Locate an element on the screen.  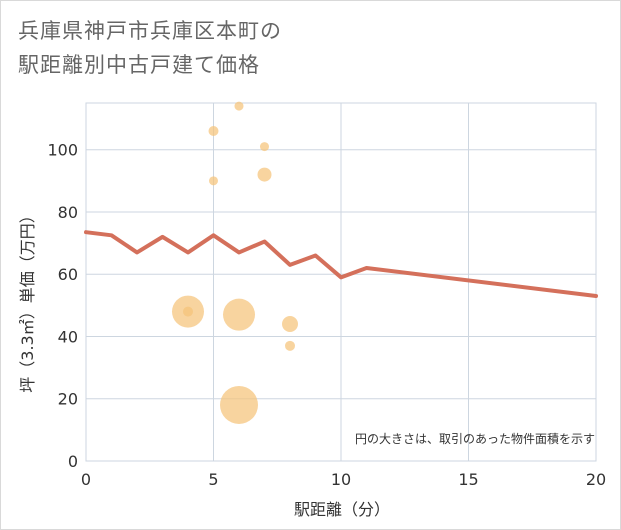
x-axis-title: 駅距離（分） is located at coordinates (342, 509).